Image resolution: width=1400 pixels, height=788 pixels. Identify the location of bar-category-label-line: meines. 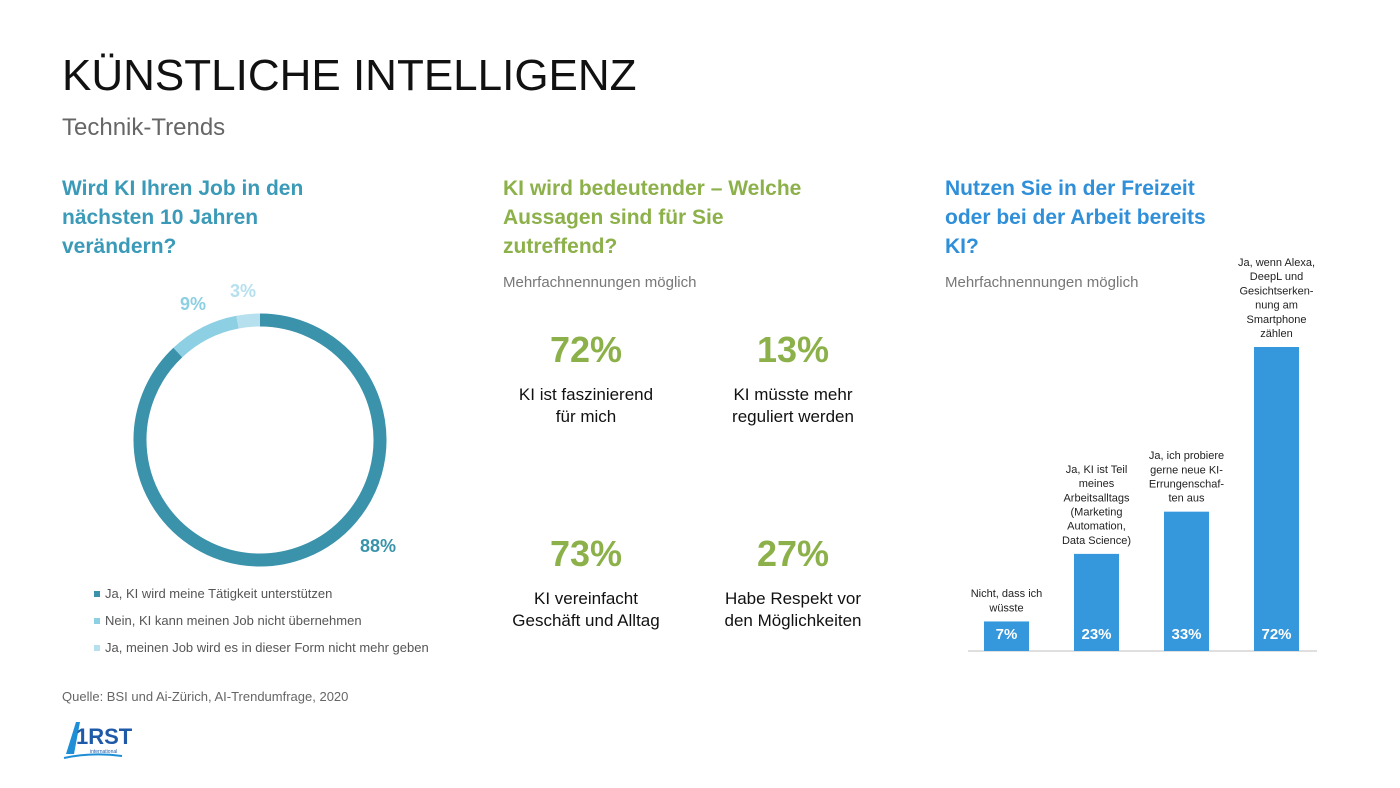
(1097, 484).